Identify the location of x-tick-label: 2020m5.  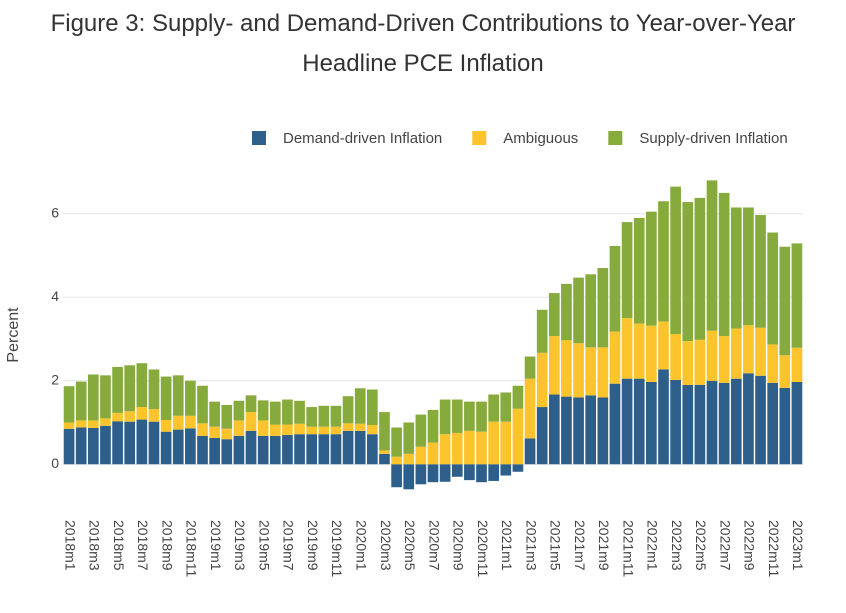
(410, 545).